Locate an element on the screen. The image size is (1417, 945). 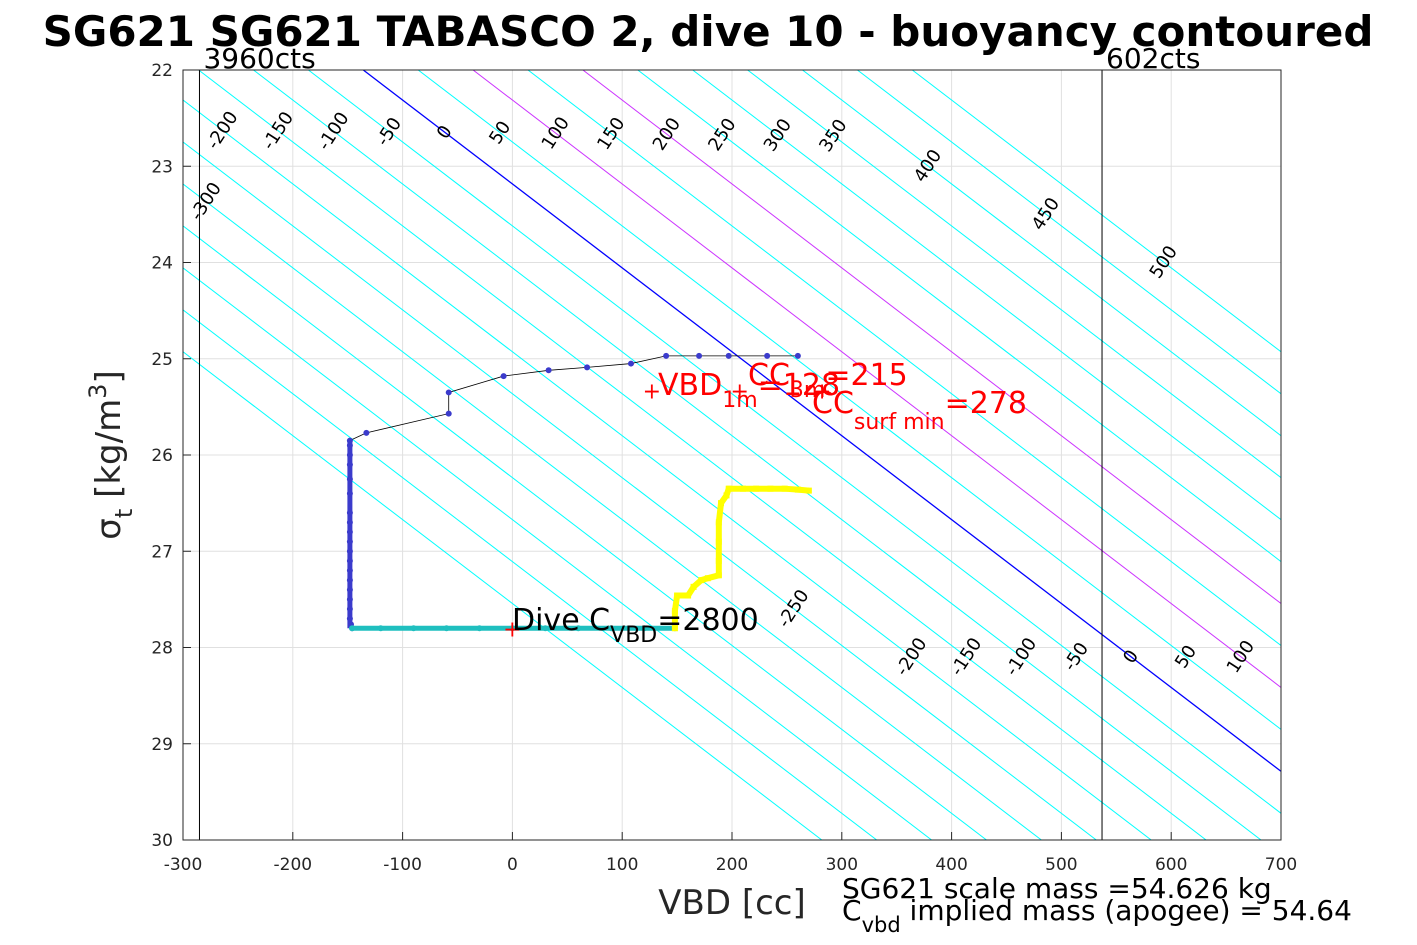
vbd-1m-sub: 1m is located at coordinates (739, 400).